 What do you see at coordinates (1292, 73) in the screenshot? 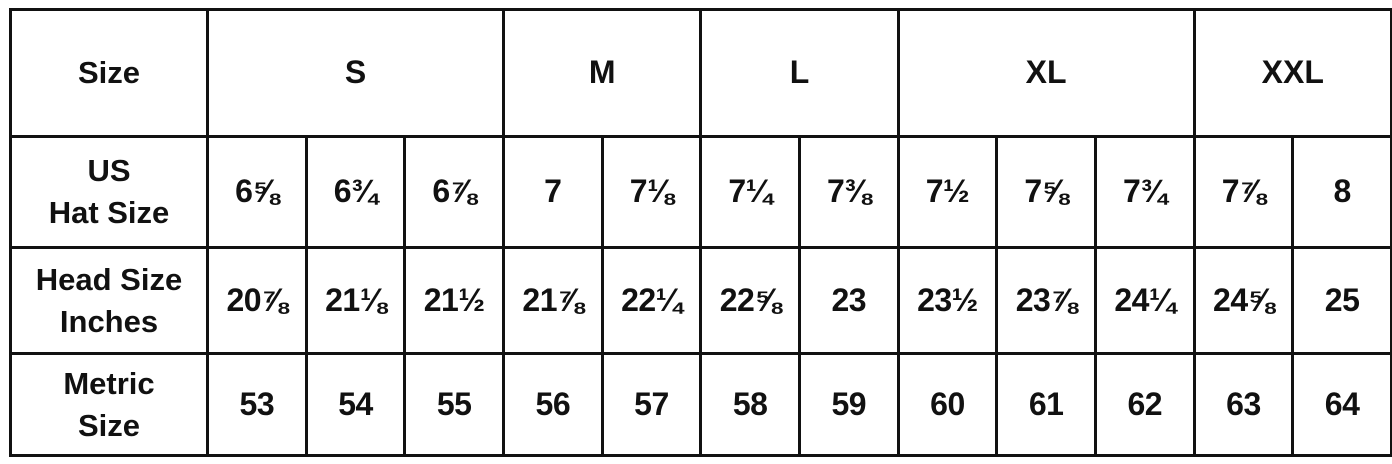
I see `size-group-xxl: XXL` at bounding box center [1292, 73].